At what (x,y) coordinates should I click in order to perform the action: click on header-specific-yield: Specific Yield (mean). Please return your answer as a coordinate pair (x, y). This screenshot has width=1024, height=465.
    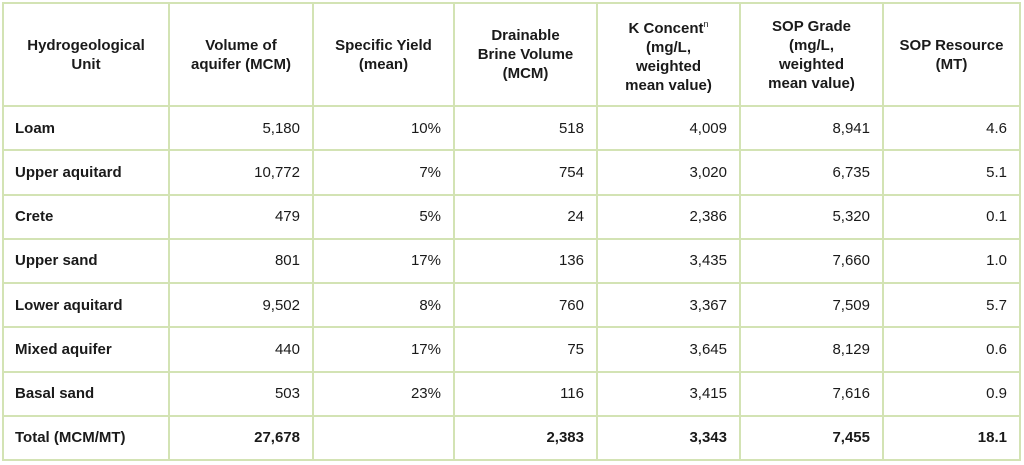
    Looking at the image, I should click on (383, 54).